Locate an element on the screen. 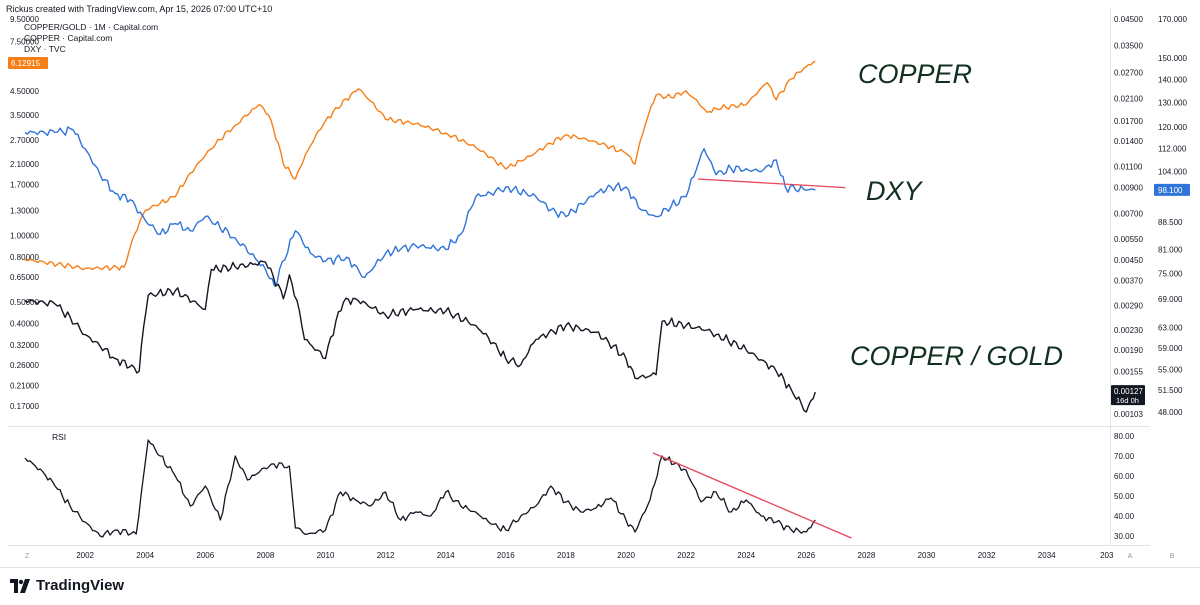 The height and width of the screenshot is (605, 1200). left-axis-tick: 1.70000 is located at coordinates (24, 185).